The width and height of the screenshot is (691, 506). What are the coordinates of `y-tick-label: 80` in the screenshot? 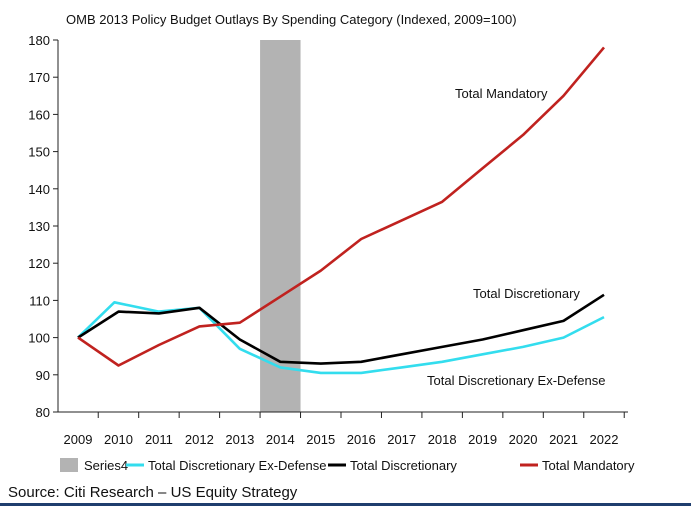 It's located at (43, 412).